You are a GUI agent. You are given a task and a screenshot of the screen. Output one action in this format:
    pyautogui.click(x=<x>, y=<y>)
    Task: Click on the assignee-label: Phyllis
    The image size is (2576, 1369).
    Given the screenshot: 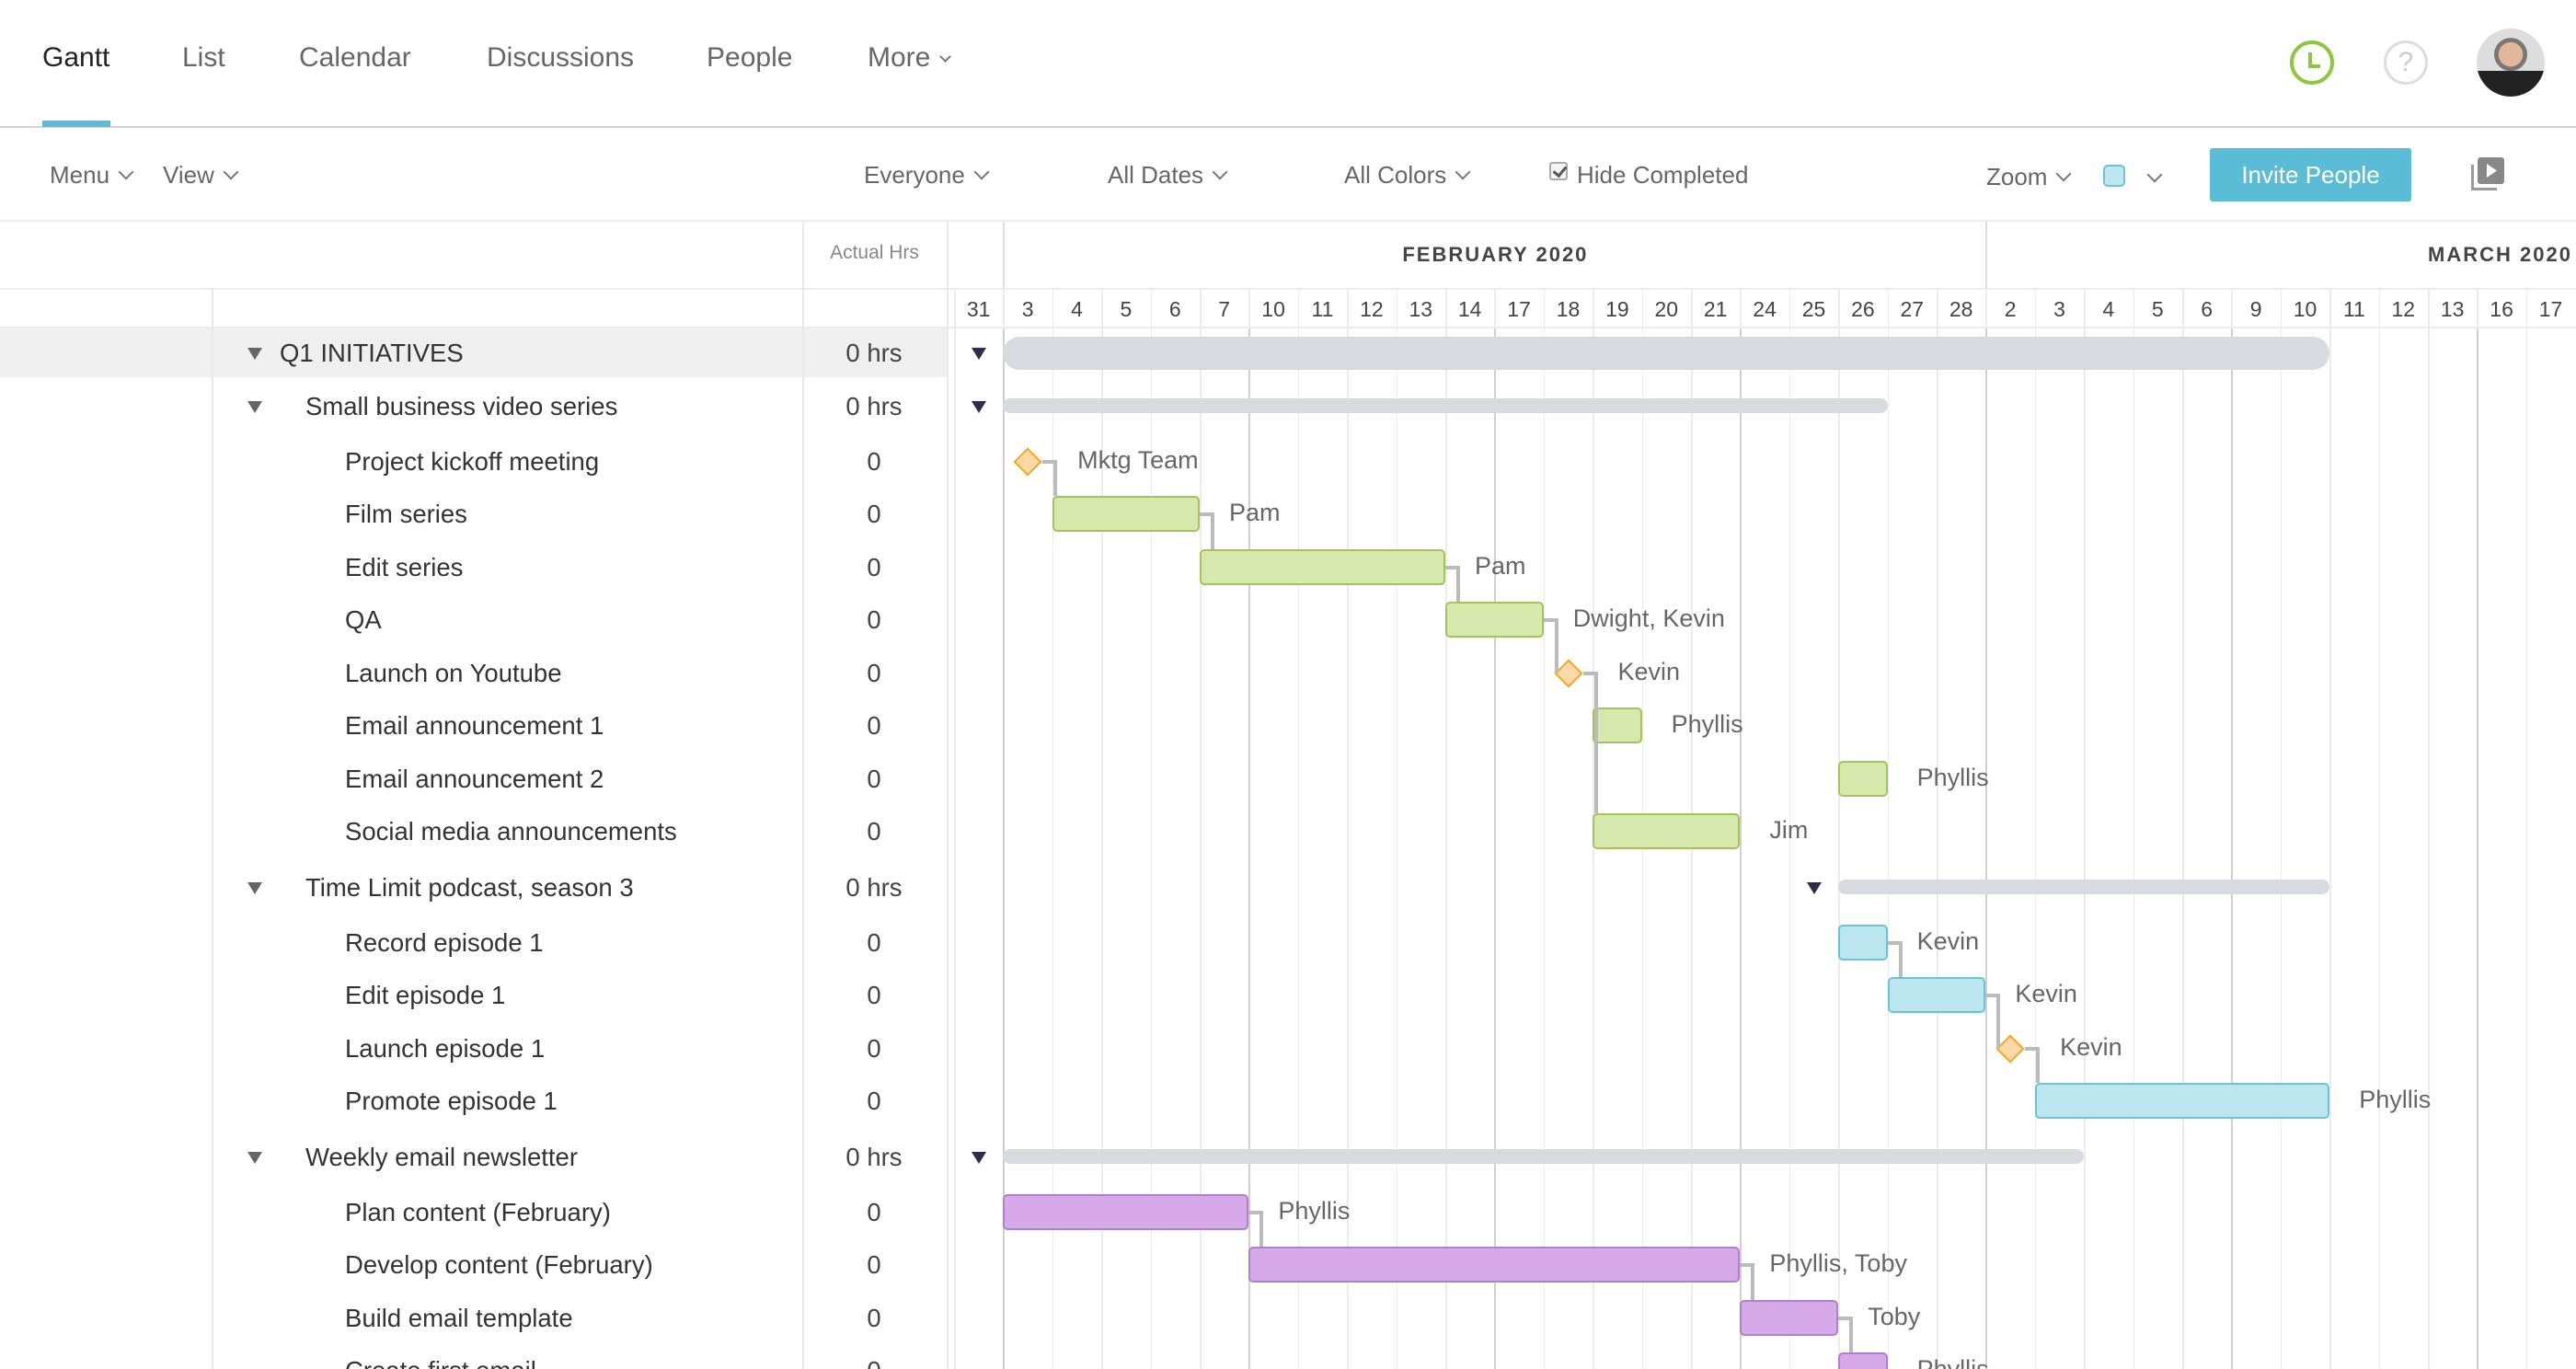 What is the action you would take?
    pyautogui.click(x=1707, y=725)
    